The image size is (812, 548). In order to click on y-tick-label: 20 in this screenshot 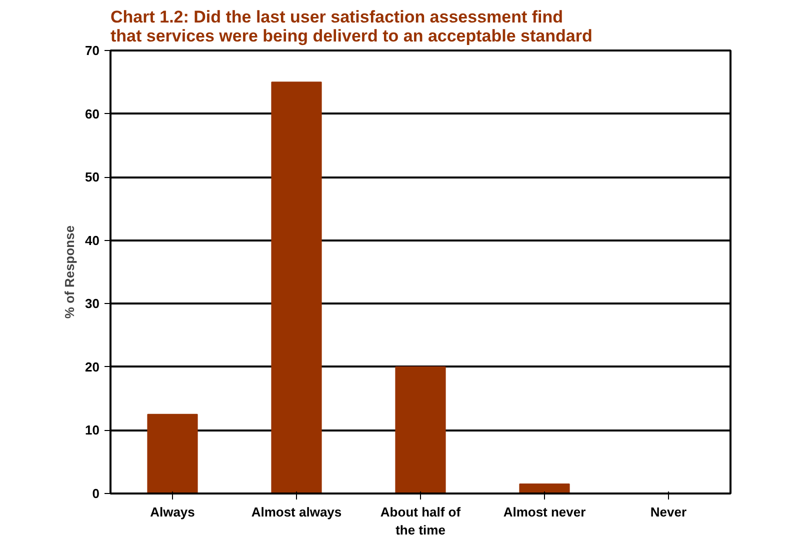, I will do `click(92, 366)`.